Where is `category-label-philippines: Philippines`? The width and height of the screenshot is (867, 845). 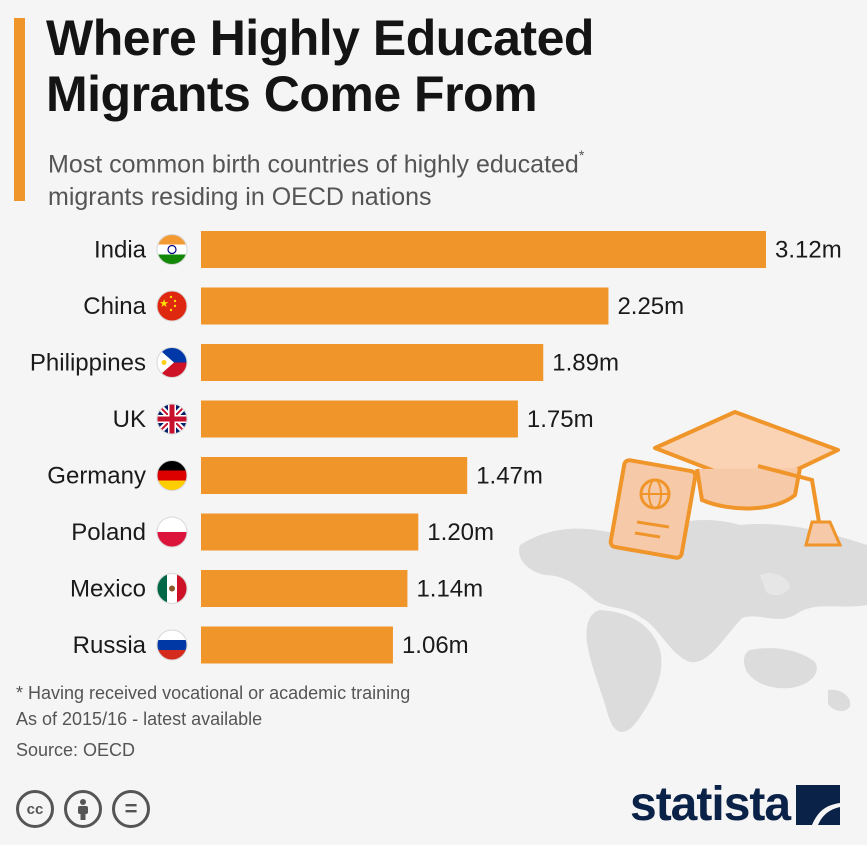 category-label-philippines: Philippines is located at coordinates (88, 363).